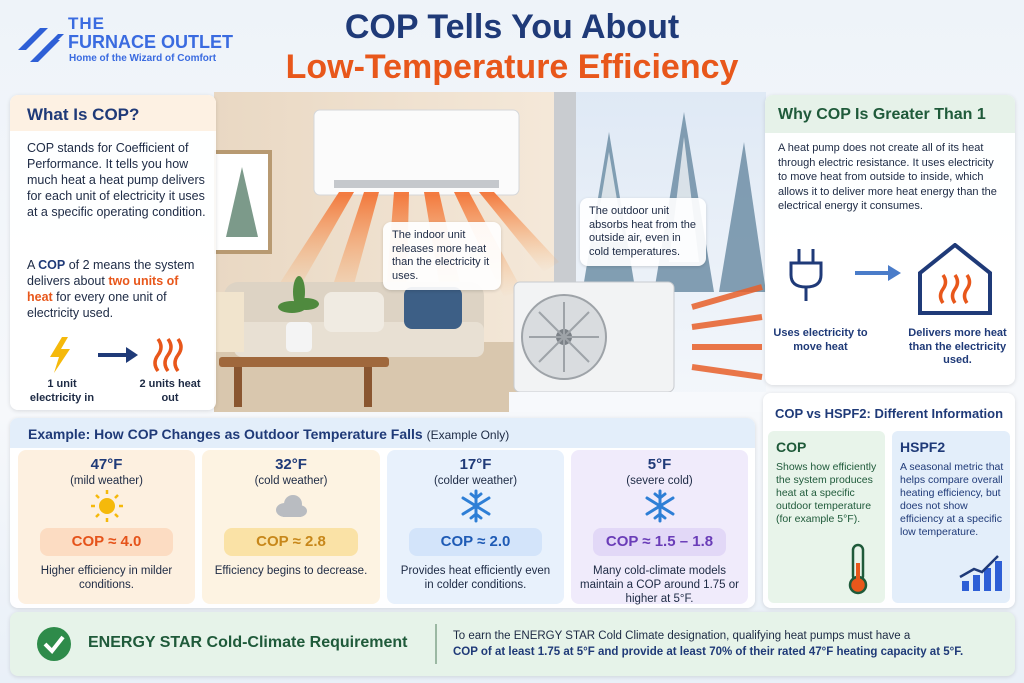 The image size is (1024, 683). I want to click on logo-tagline: Home of the Wizard of Comfort, so click(143, 58).